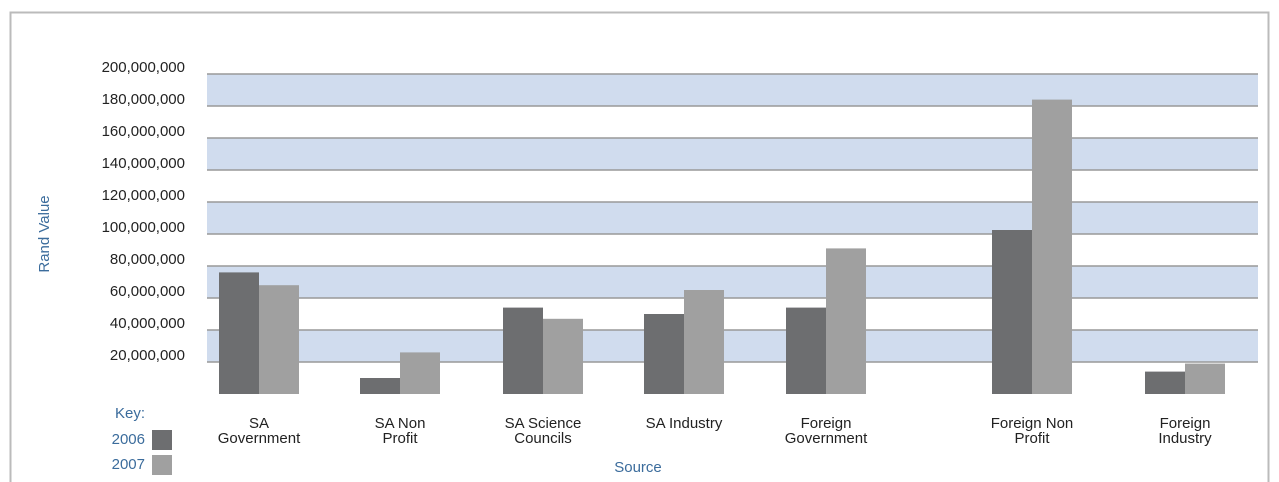 This screenshot has width=1279, height=482. Describe the element at coordinates (130, 413) in the screenshot. I see `legend-title: Key:` at that location.